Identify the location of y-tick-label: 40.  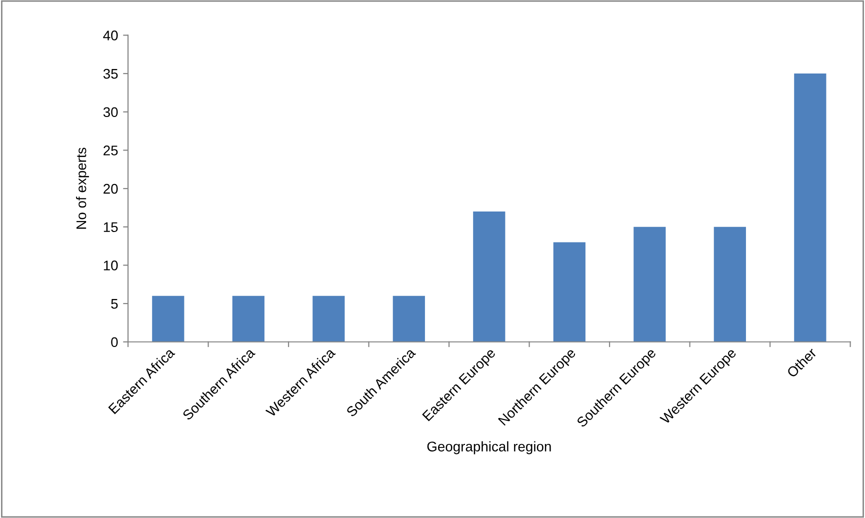
(110, 35).